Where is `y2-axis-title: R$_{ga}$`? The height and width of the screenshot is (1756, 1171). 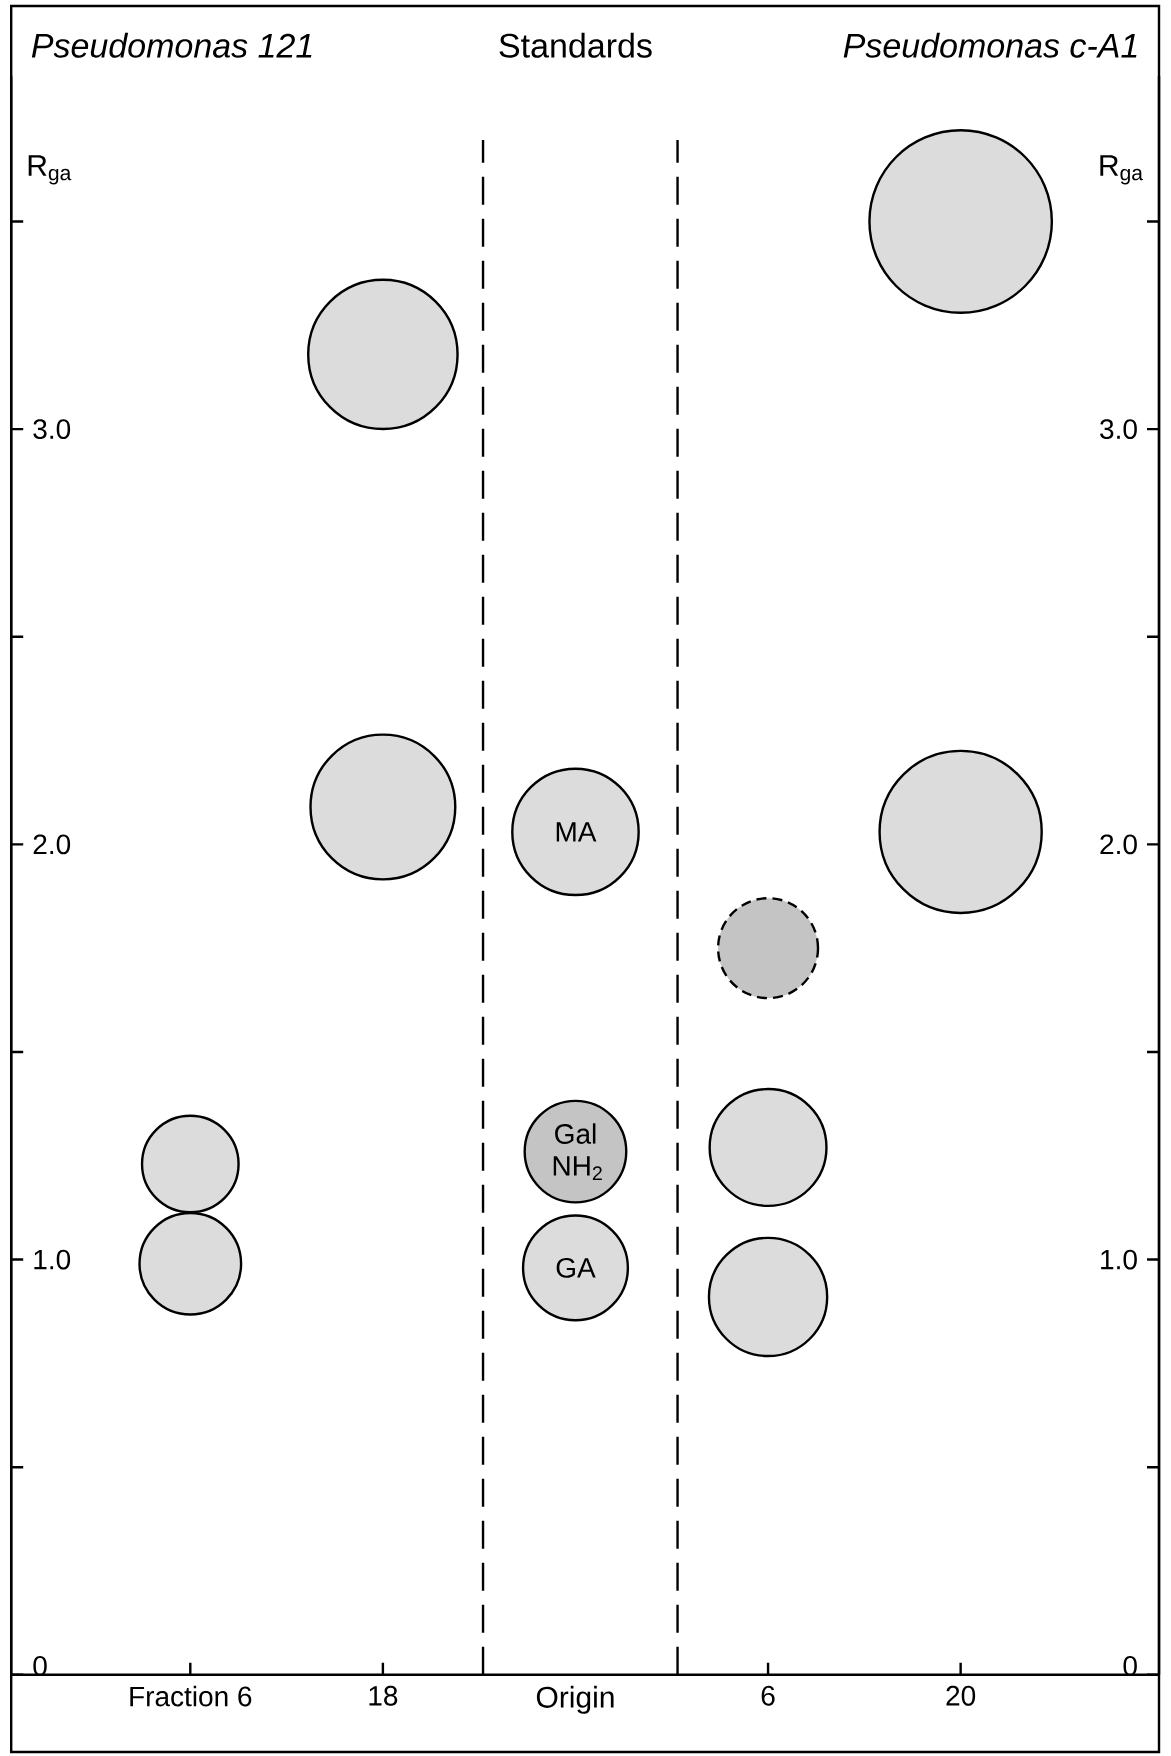
y2-axis-title: R$_{ga}$ is located at coordinates (1121, 170).